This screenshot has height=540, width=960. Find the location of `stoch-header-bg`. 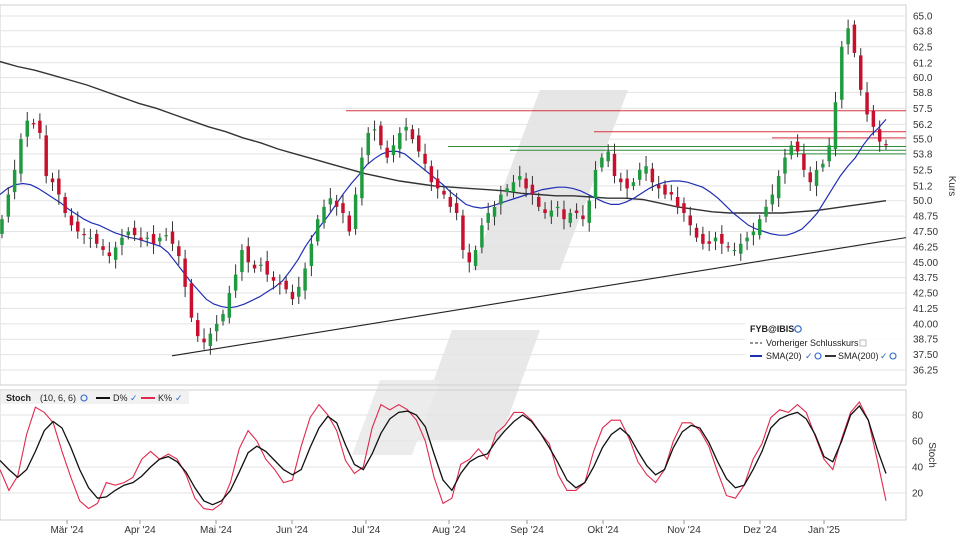

stoch-header-bg is located at coordinates (95, 397).